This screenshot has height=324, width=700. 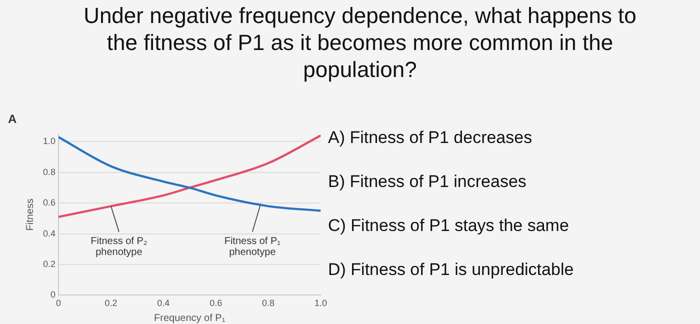 What do you see at coordinates (449, 226) in the screenshot?
I see `text: C) Fitness of P1 stays the same` at bounding box center [449, 226].